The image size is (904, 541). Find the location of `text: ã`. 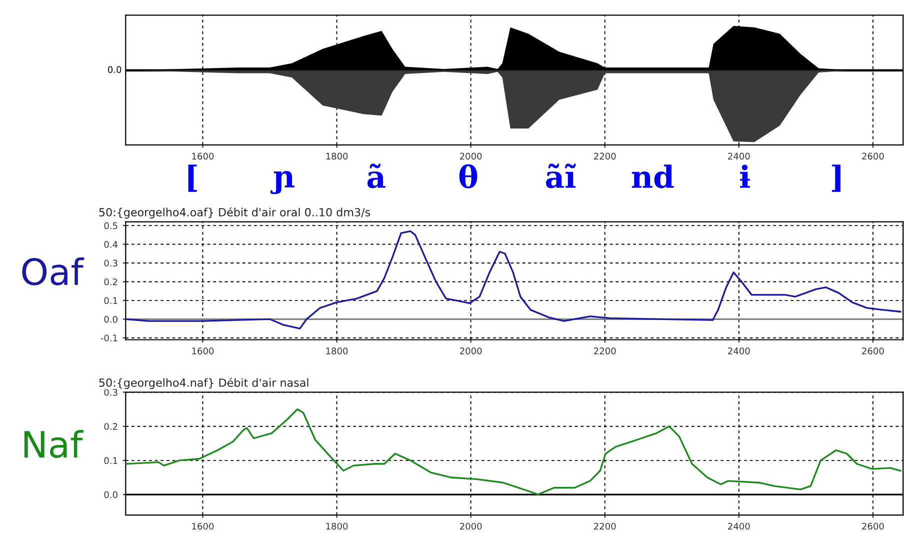

text: ã is located at coordinates (376, 176).